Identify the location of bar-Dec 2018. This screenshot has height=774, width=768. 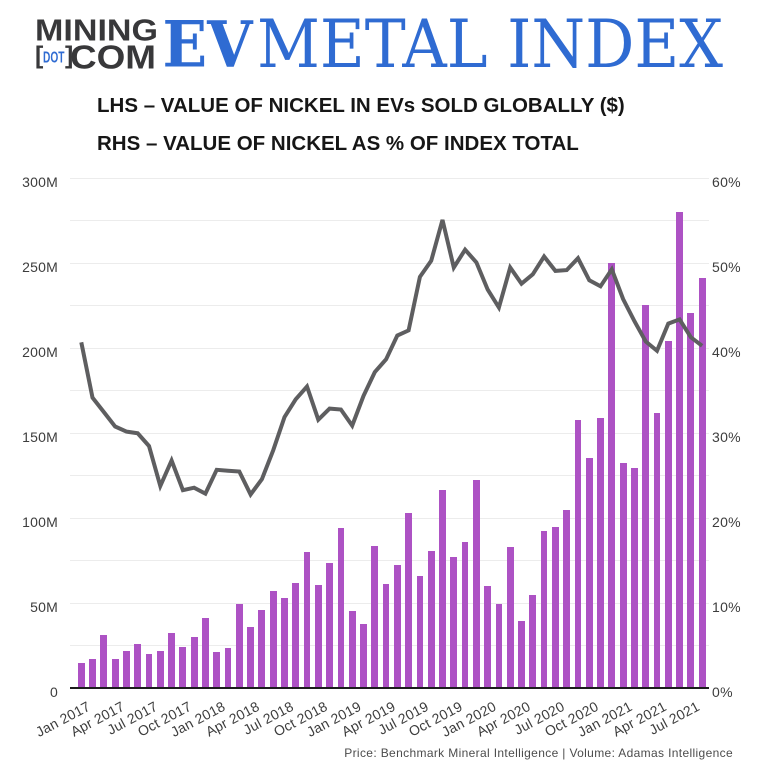
(341, 608).